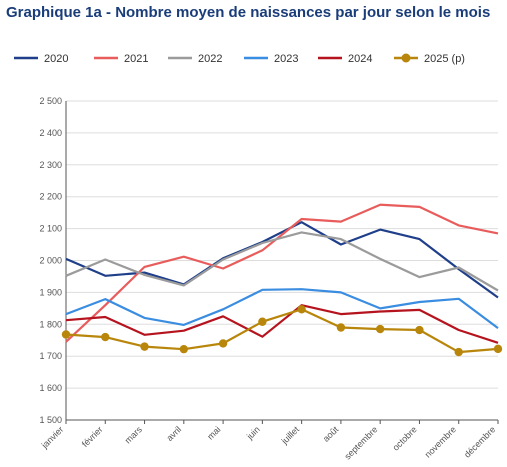 Image resolution: width=507 pixels, height=467 pixels. I want to click on y-tick-label: 2 300, so click(50, 165).